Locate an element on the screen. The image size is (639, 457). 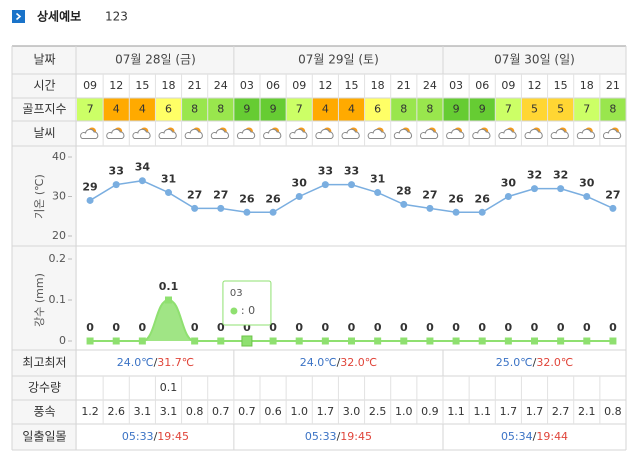
row-label: 일출일몰 is located at coordinates (44, 437).